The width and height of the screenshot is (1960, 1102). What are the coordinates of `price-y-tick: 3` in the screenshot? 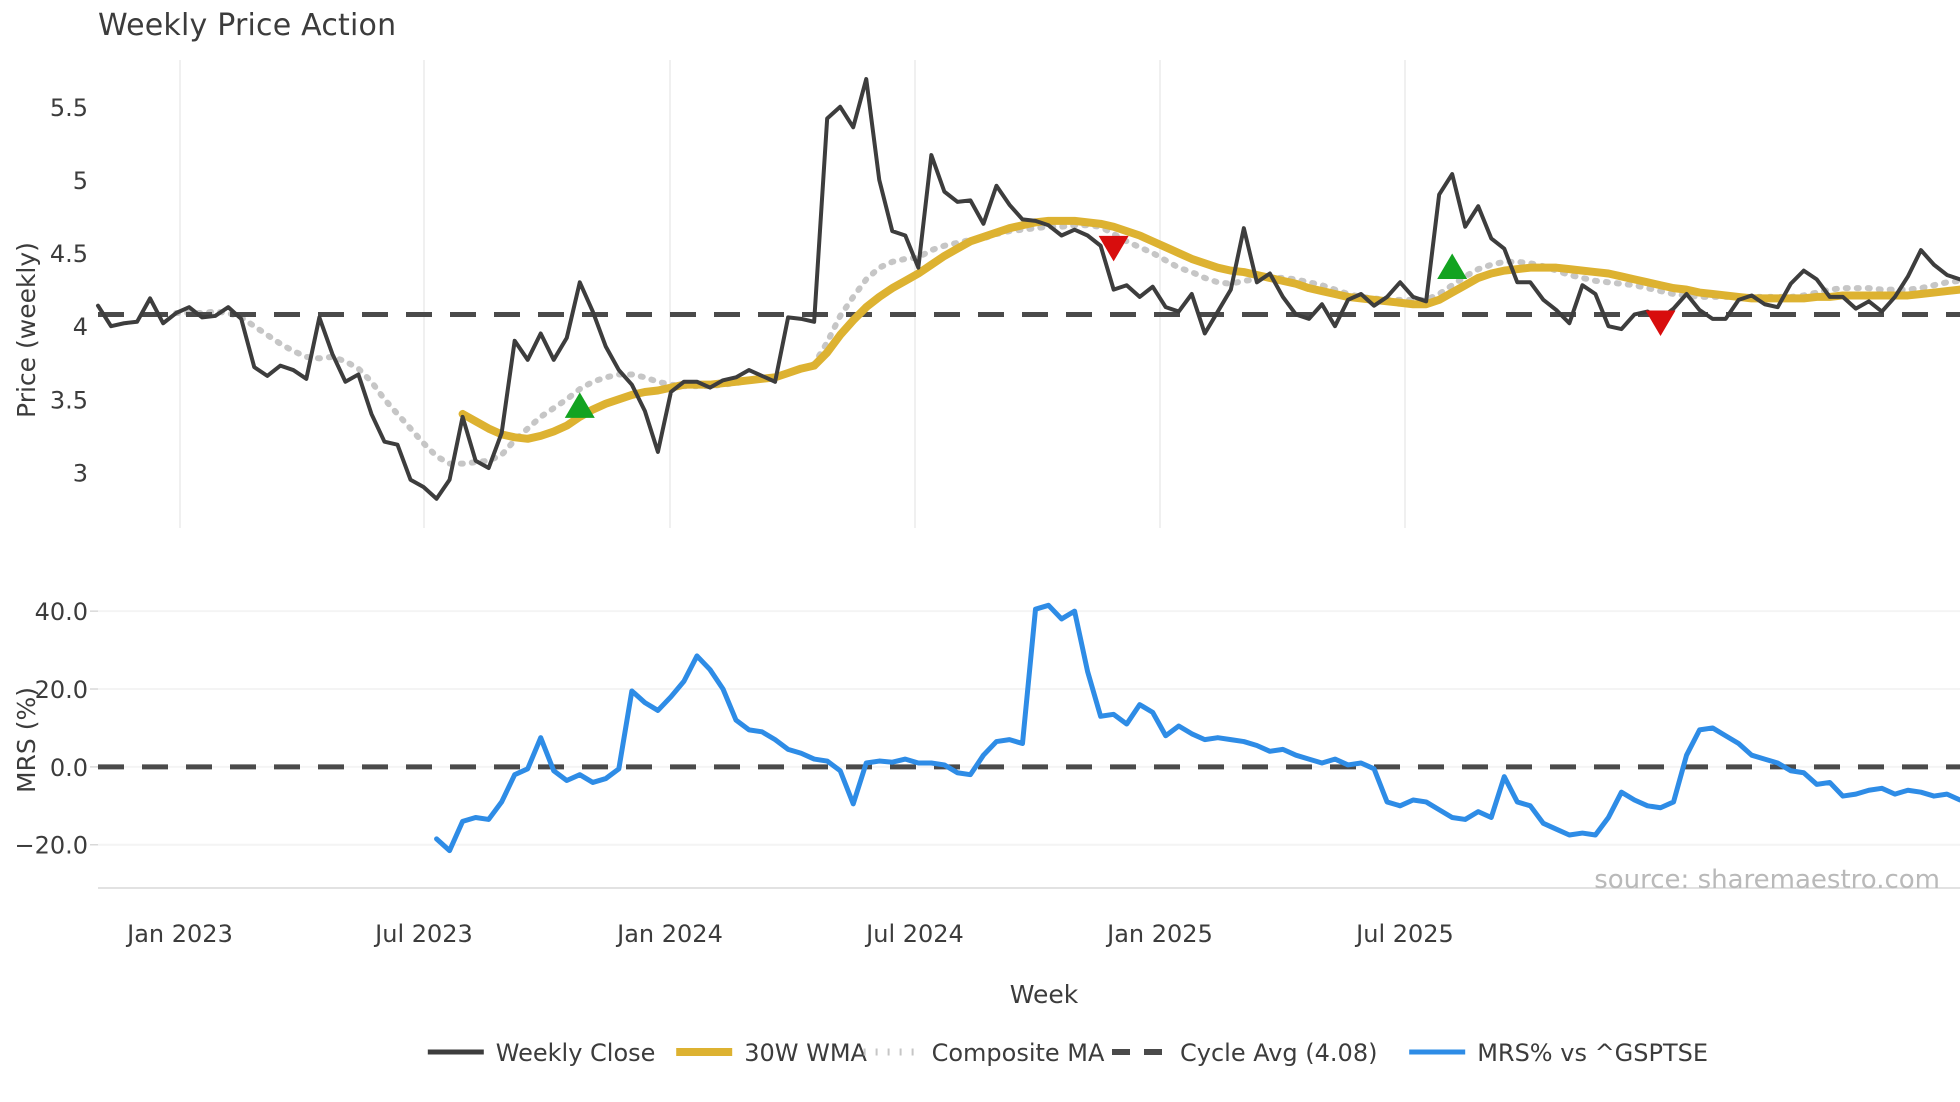 It's located at (80, 473).